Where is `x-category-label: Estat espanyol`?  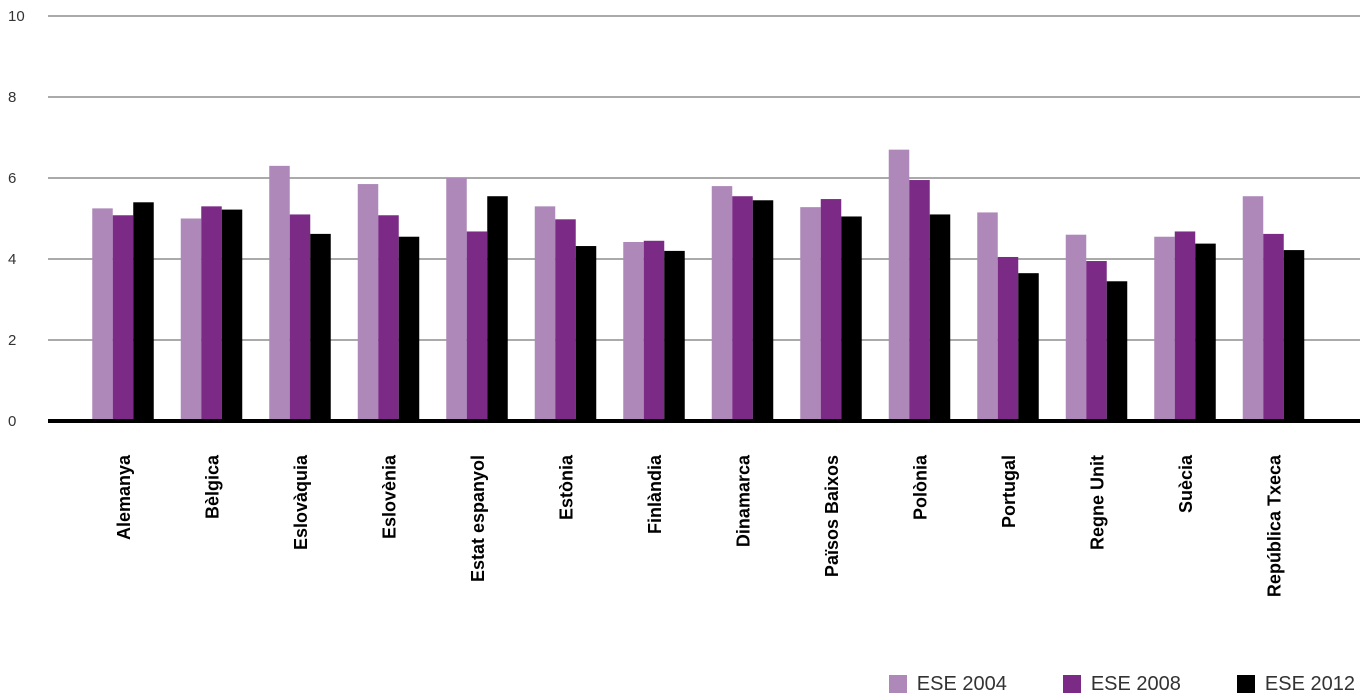
x-category-label: Estat espanyol is located at coordinates (478, 518).